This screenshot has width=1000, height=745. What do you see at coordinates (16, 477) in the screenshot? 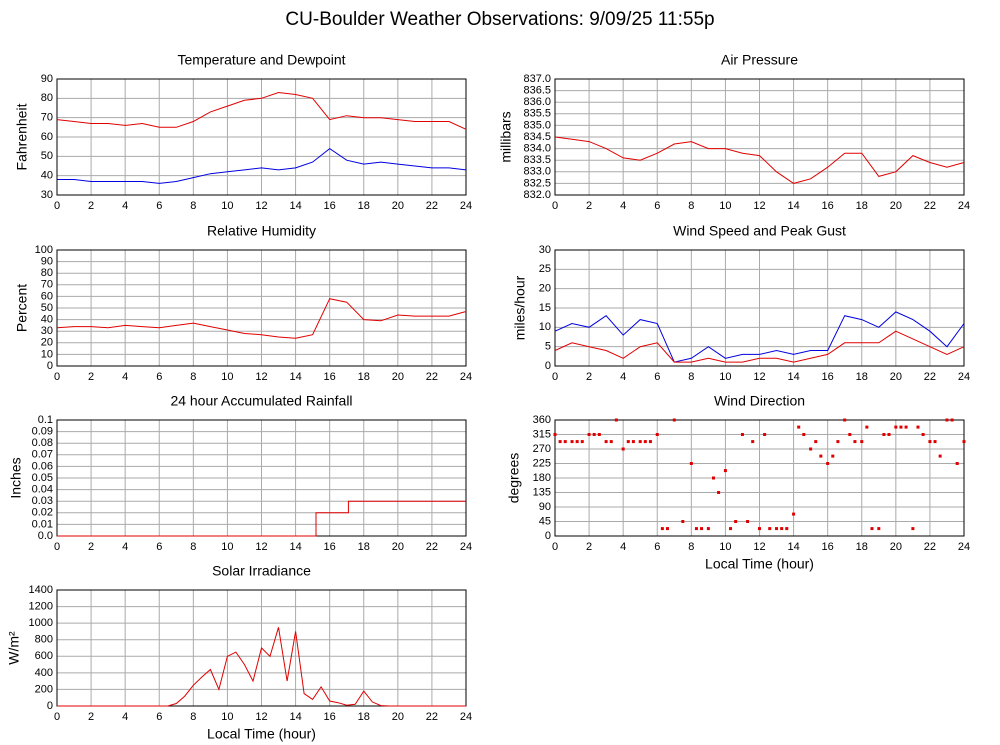
I see `y-axis-title: Inches` at bounding box center [16, 477].